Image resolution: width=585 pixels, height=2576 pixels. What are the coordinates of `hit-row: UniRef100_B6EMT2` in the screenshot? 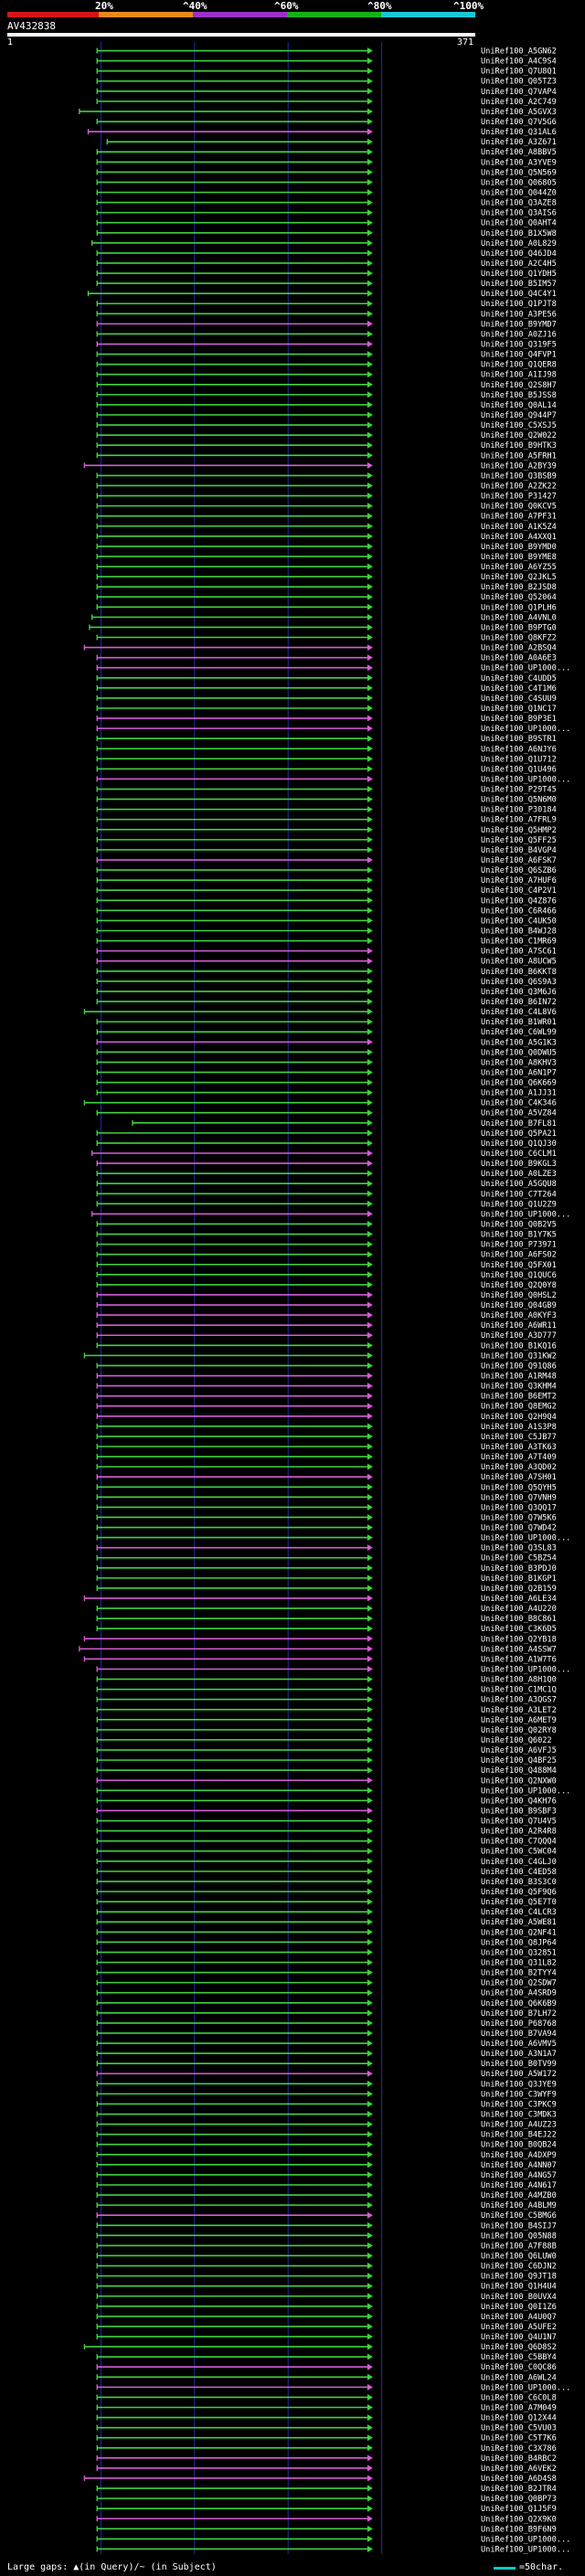 It's located at (327, 1397).